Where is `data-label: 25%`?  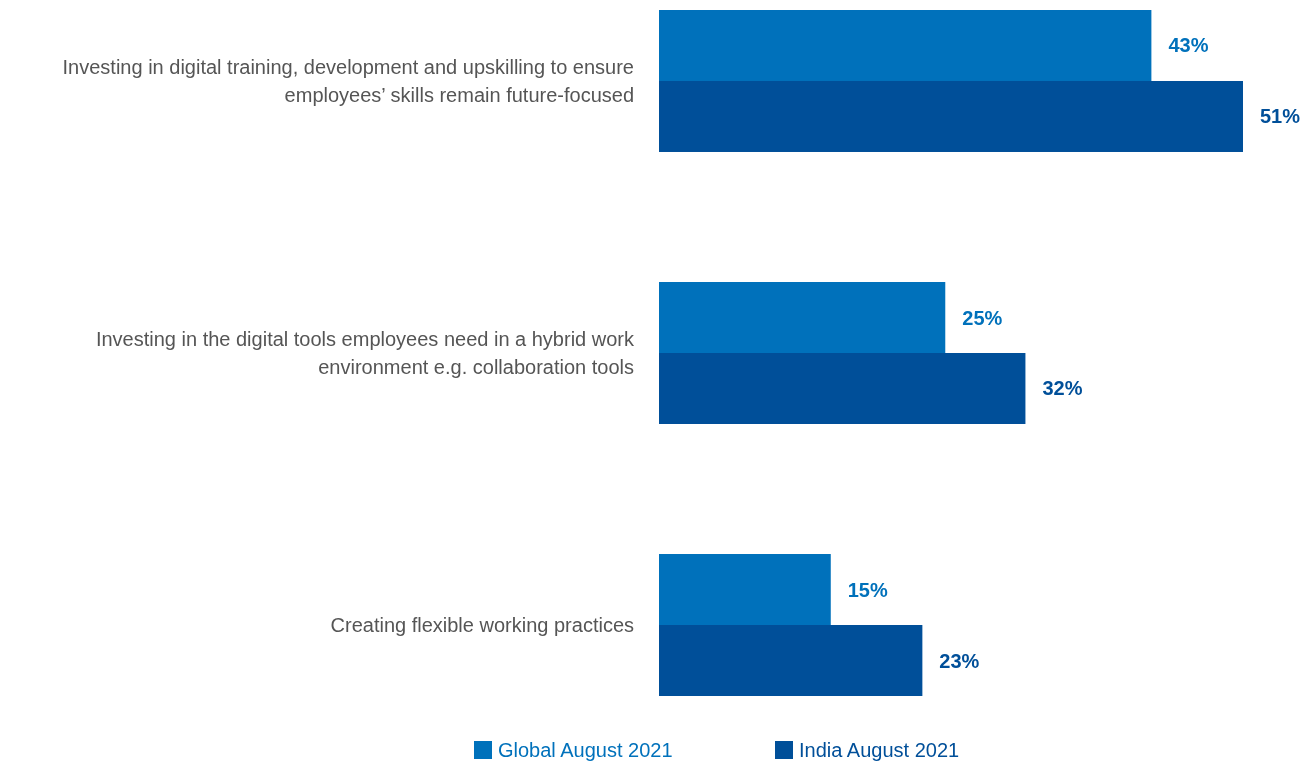 data-label: 25% is located at coordinates (982, 317).